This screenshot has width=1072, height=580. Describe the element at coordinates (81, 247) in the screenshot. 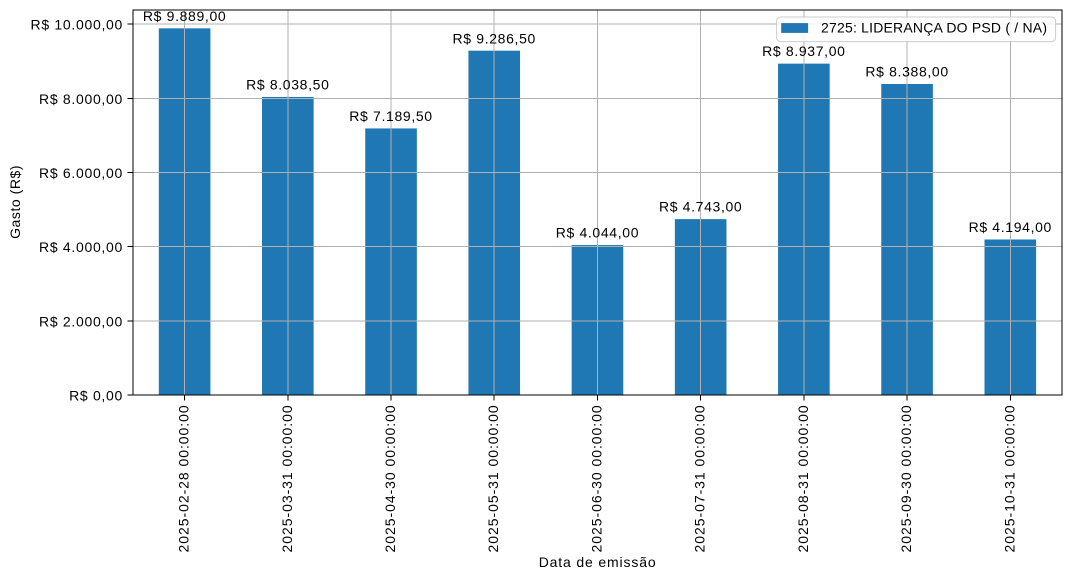

I see `svg-text: R$ 4.000,00` at that location.